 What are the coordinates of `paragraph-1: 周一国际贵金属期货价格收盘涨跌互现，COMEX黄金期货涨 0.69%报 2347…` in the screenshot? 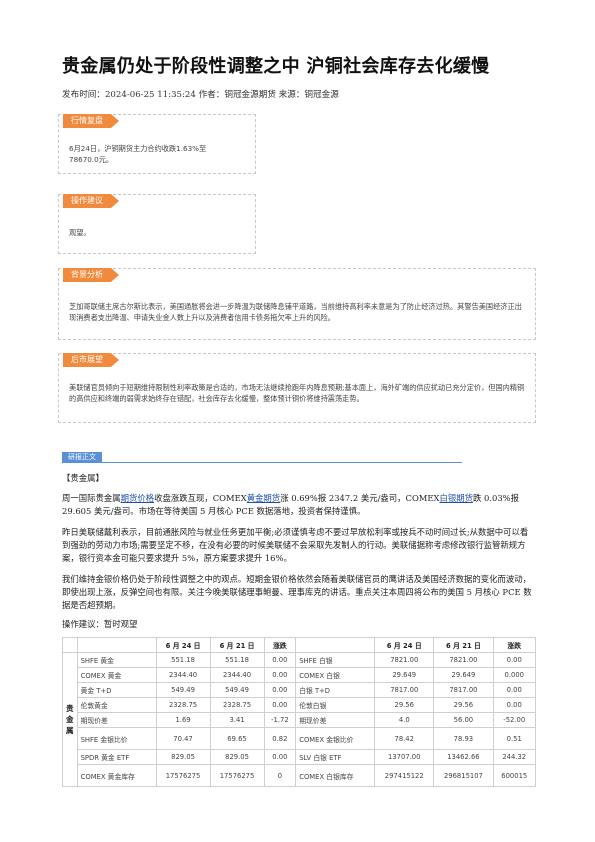 It's located at (299, 505).